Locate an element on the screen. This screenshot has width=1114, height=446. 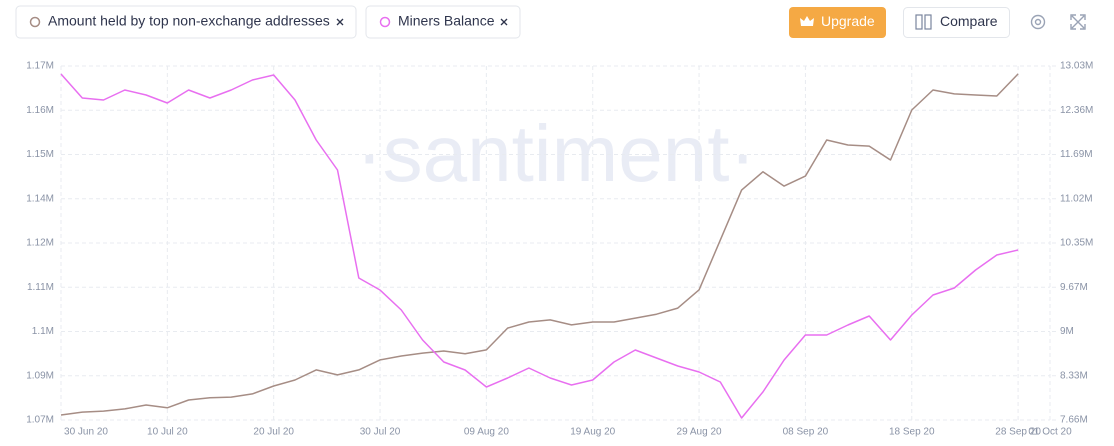
upgrade-button: Upgrade is located at coordinates (837, 22).